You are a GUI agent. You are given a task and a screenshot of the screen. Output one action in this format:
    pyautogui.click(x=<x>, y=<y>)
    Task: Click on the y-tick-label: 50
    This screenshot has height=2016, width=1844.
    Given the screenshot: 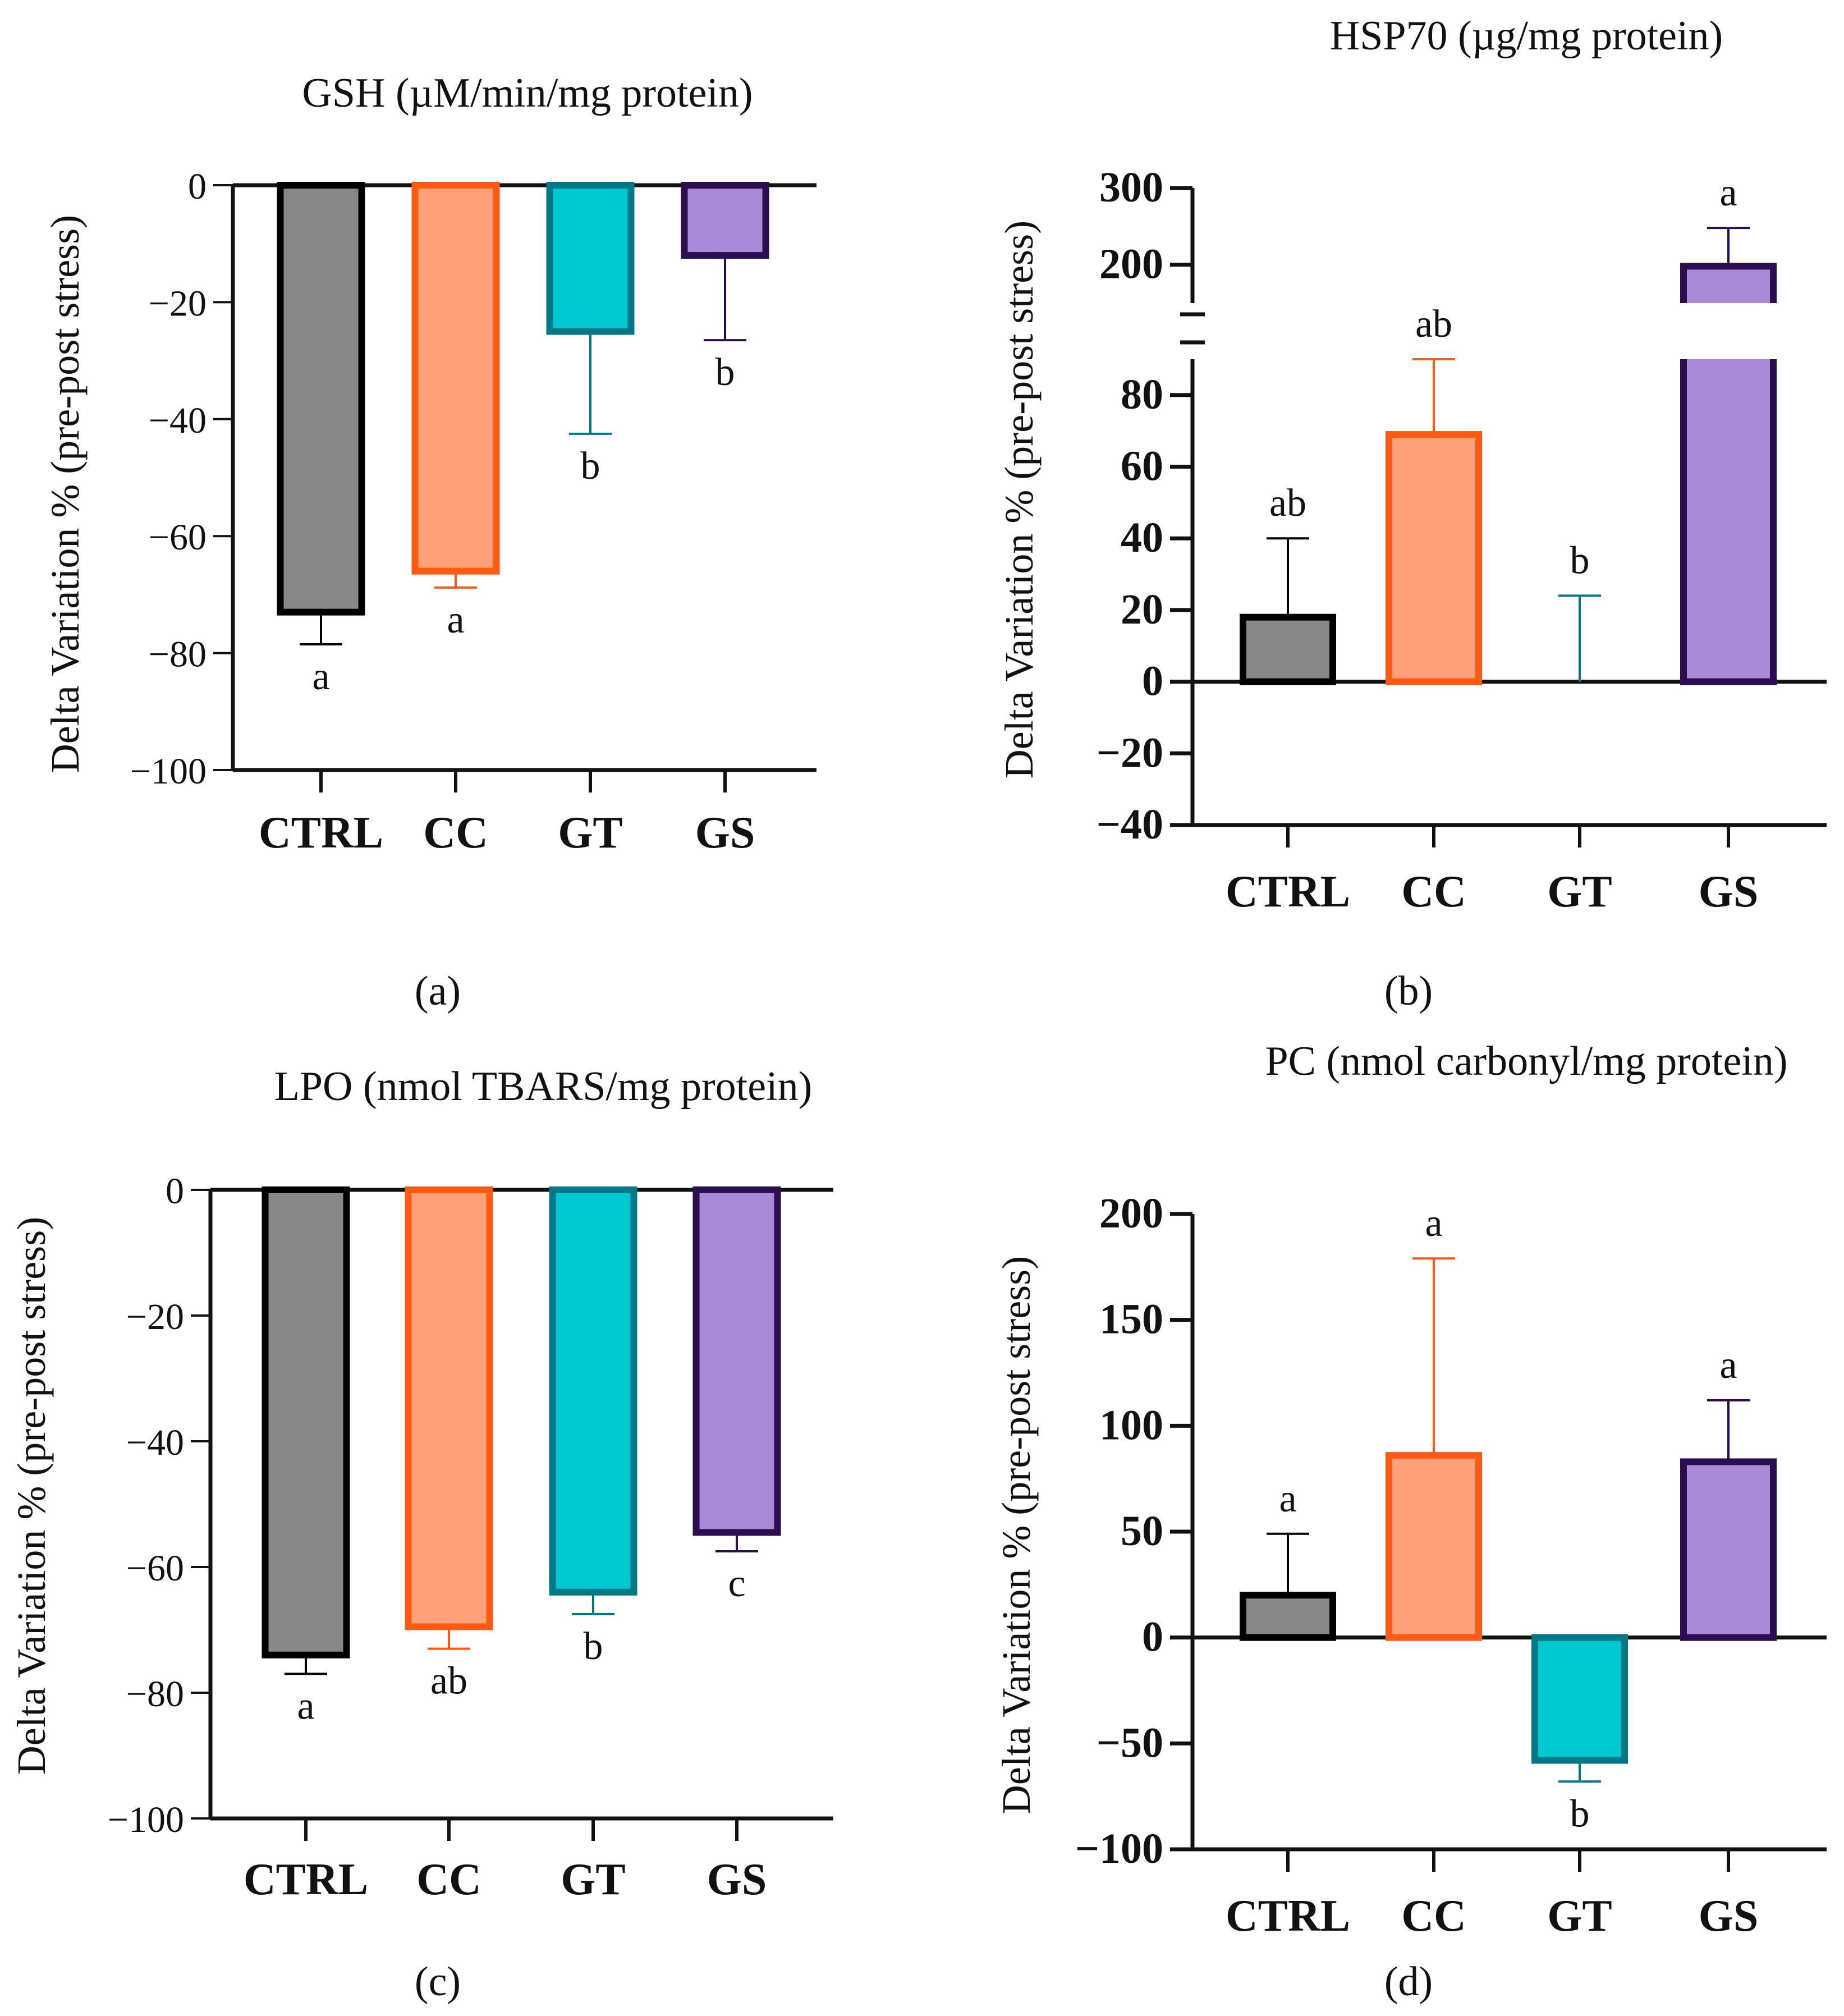 What is the action you would take?
    pyautogui.click(x=1142, y=1531)
    